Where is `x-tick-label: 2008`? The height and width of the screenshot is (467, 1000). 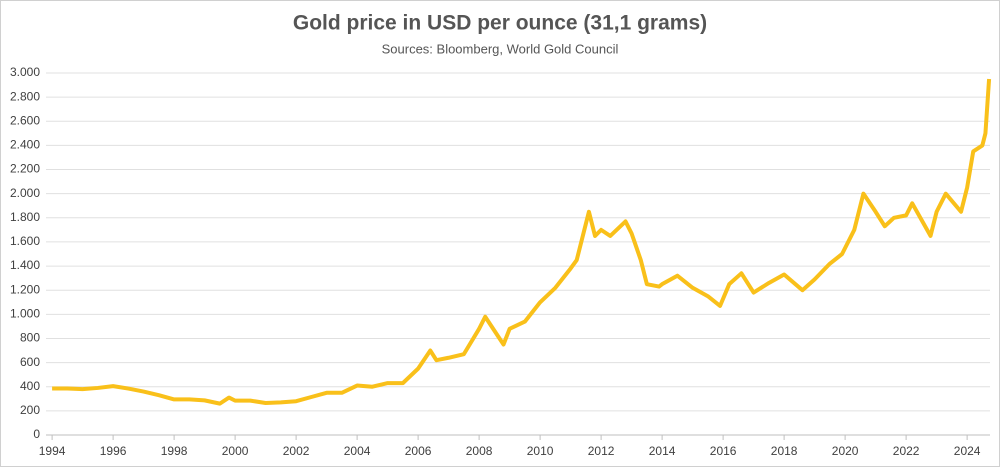 x-tick-label: 2008 is located at coordinates (479, 451).